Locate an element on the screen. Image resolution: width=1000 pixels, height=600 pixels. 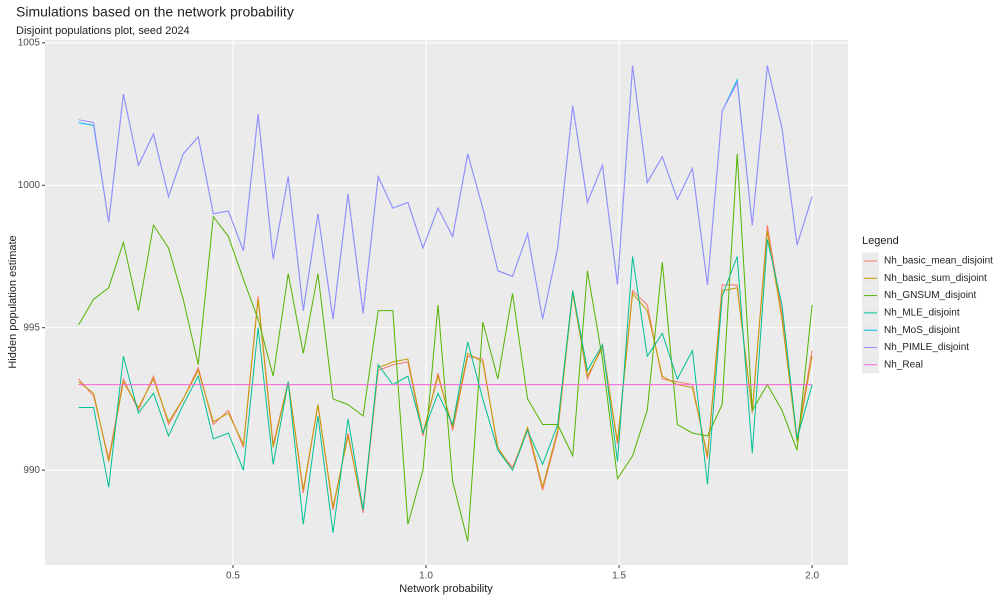
legend-label: Nh_Real is located at coordinates (903, 364).